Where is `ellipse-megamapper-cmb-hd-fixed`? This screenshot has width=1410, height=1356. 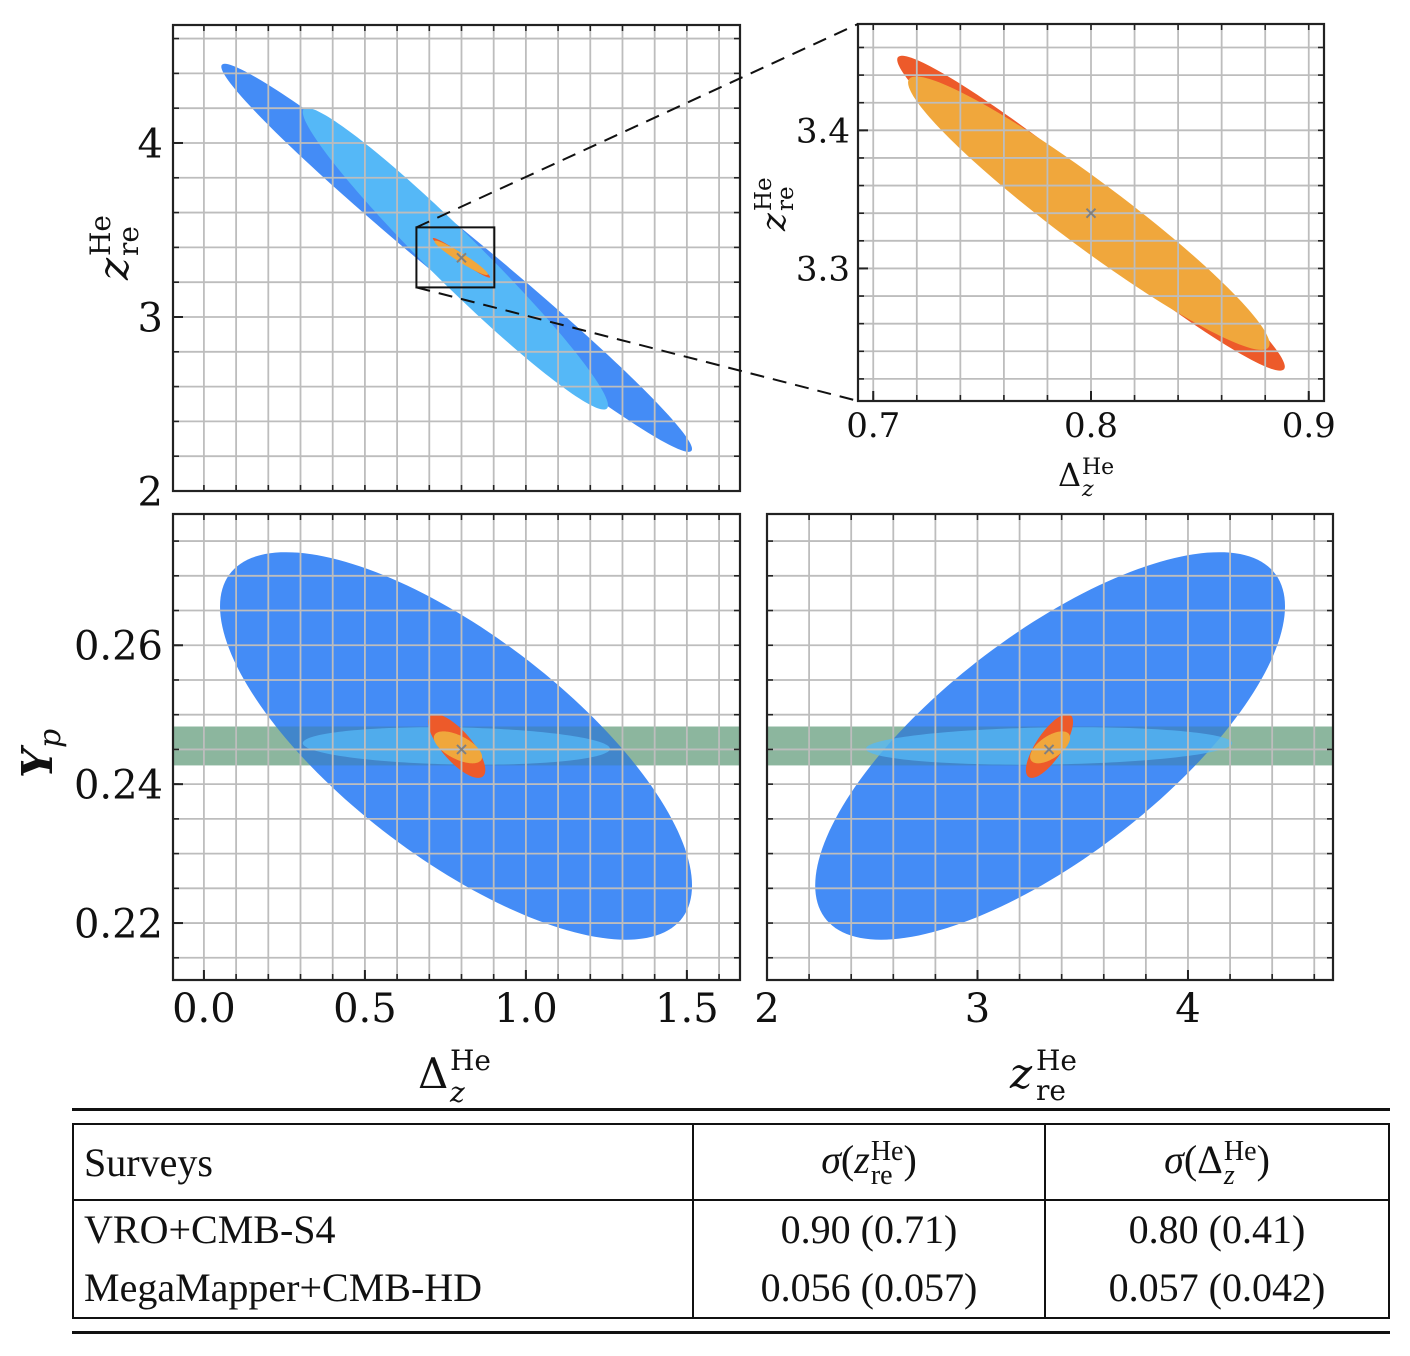 ellipse-megamapper-cmb-hd-fixed is located at coordinates (458, 747).